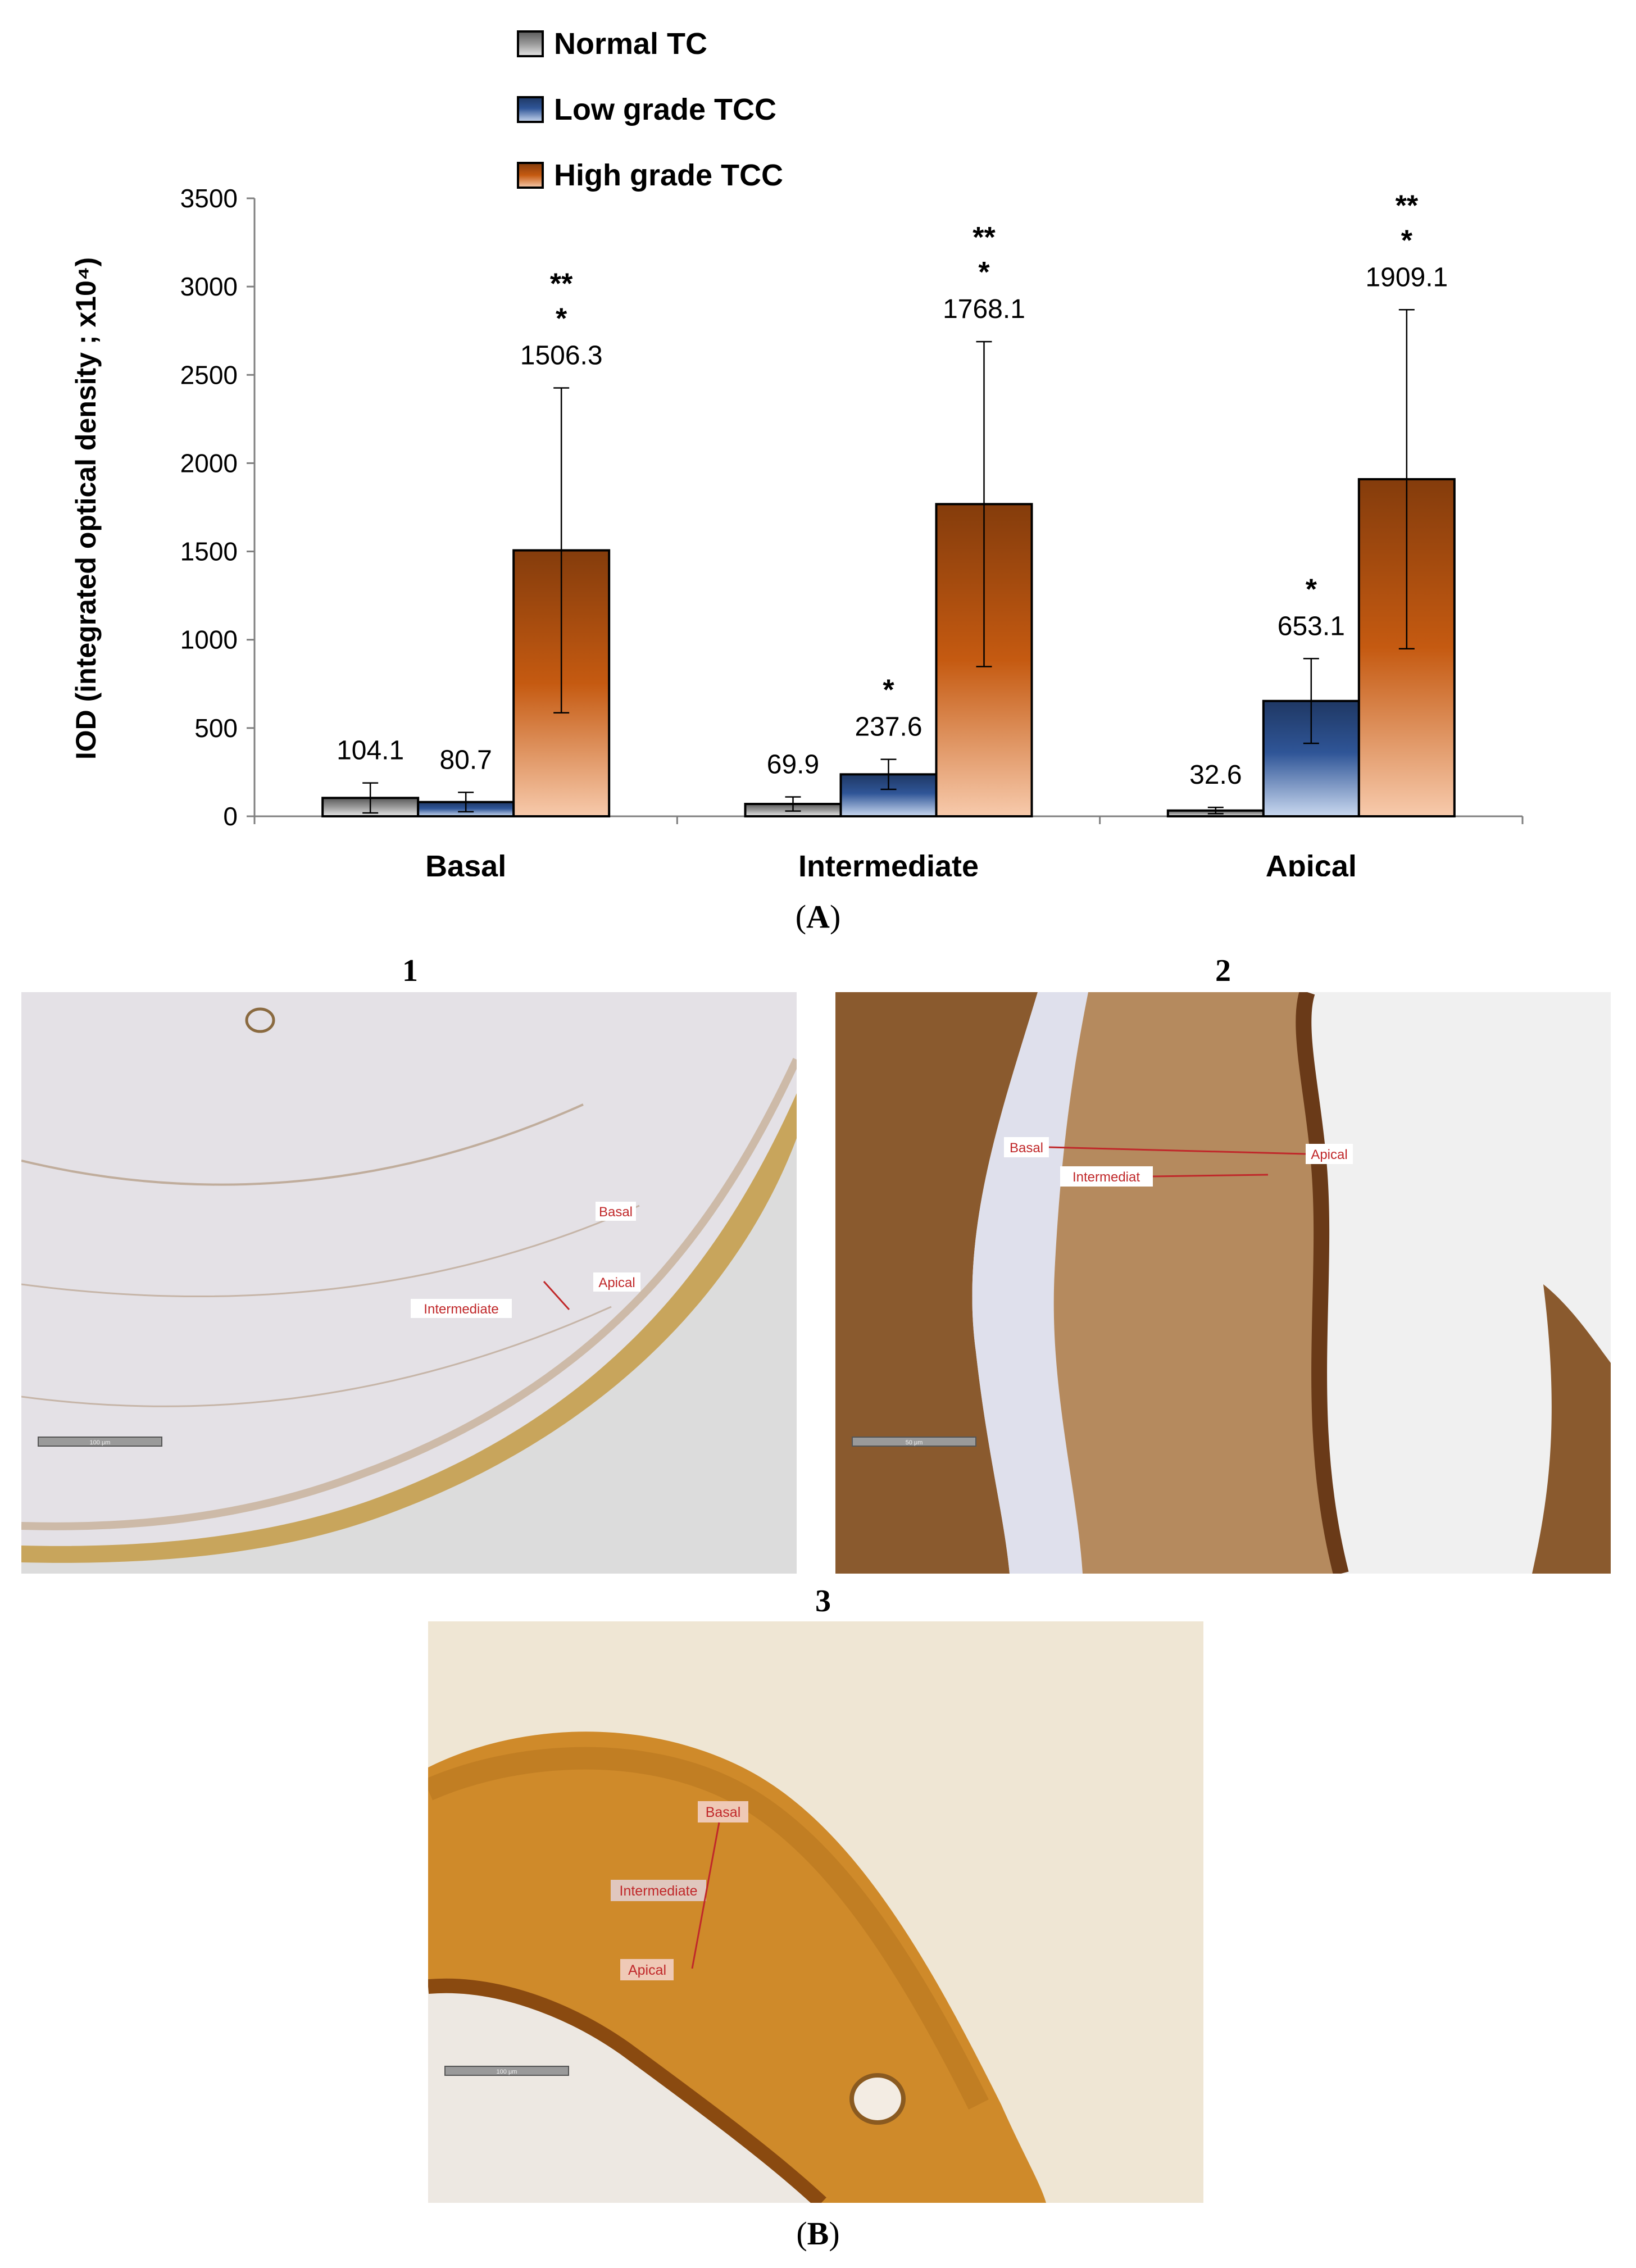 The width and height of the screenshot is (1636, 2268). I want to click on data-label: 104.1, so click(370, 751).